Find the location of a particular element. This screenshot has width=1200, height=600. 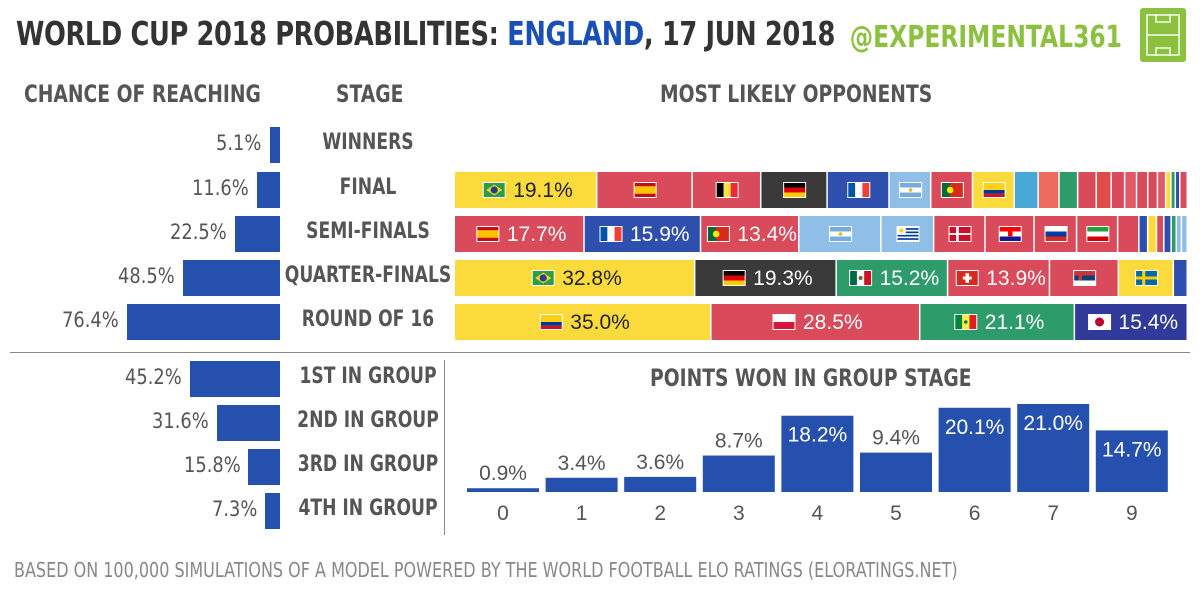

stage-label: QUARTER-FINALS is located at coordinates (368, 275).